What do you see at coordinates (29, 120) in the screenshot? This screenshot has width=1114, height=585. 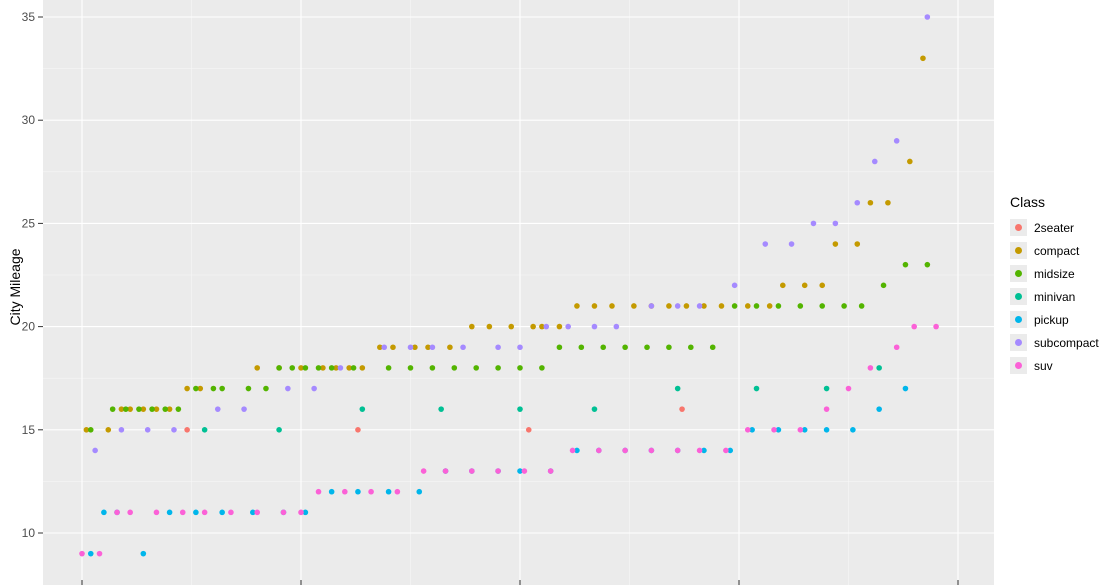 I see `y-tick-label: 30` at bounding box center [29, 120].